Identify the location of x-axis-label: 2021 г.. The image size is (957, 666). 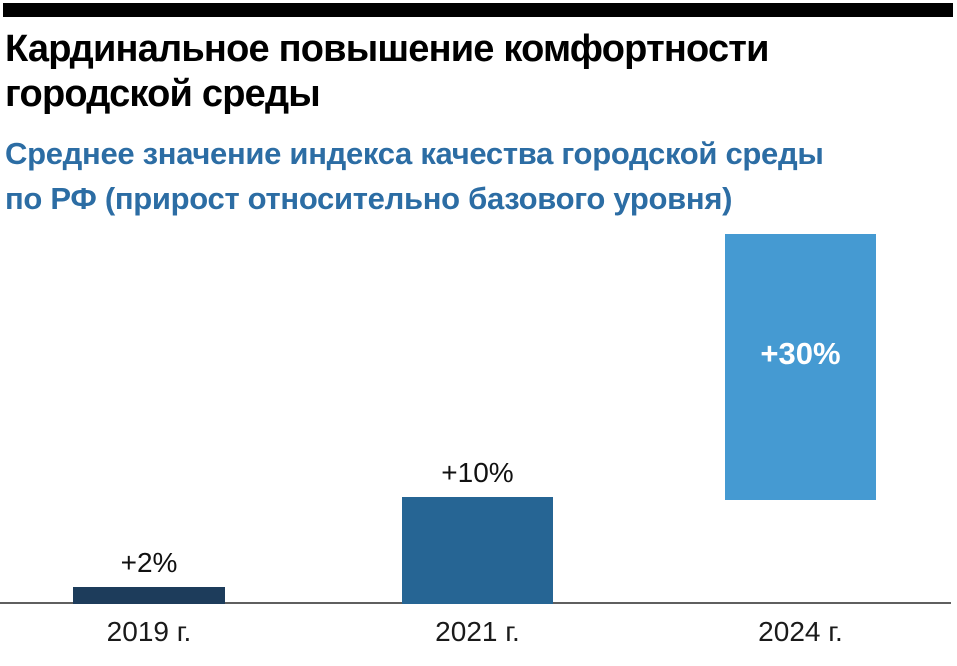
(477, 631).